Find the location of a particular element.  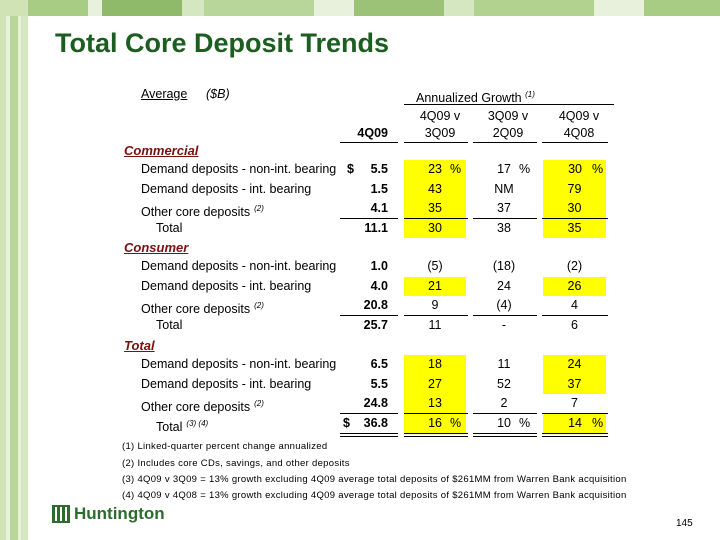

col-2q09: 2Q09 is located at coordinates (508, 133).